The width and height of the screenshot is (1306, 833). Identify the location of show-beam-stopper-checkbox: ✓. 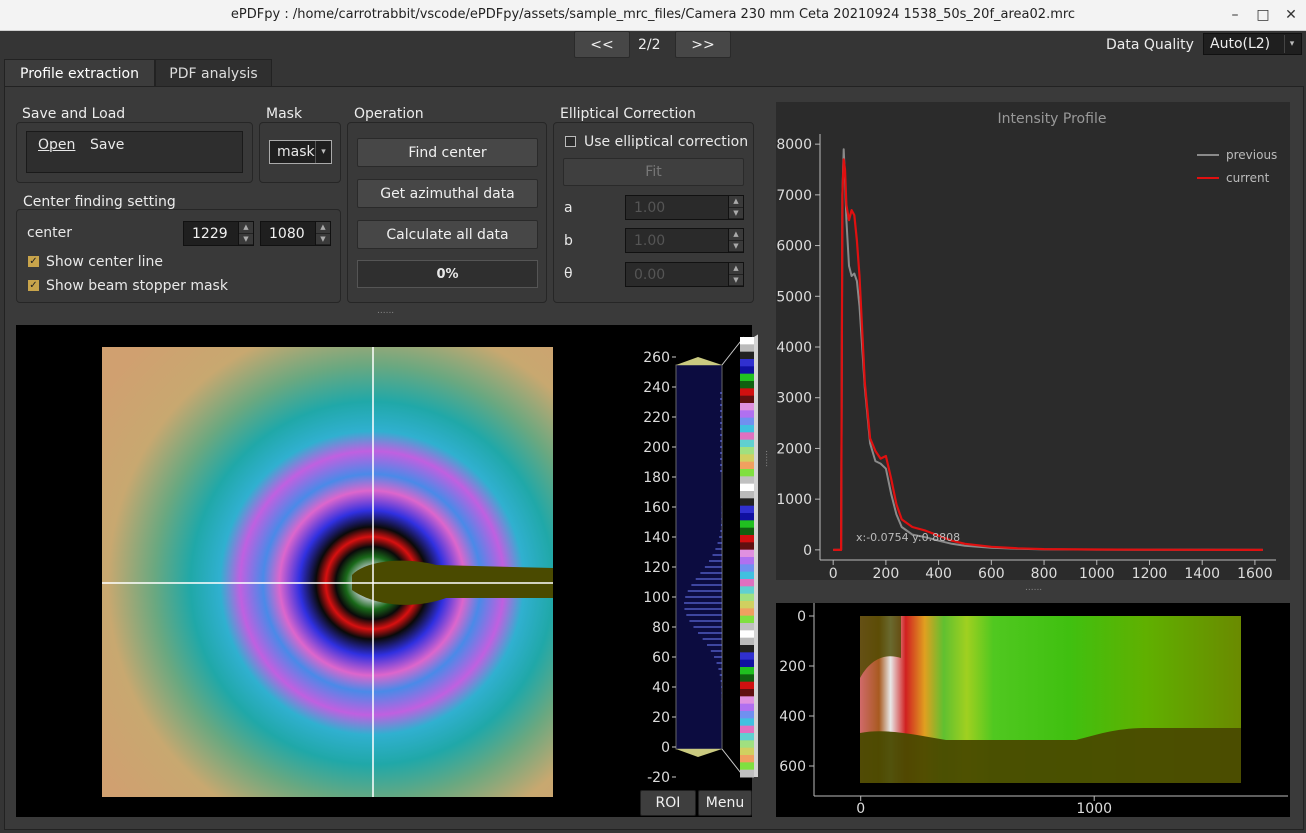
(33, 285).